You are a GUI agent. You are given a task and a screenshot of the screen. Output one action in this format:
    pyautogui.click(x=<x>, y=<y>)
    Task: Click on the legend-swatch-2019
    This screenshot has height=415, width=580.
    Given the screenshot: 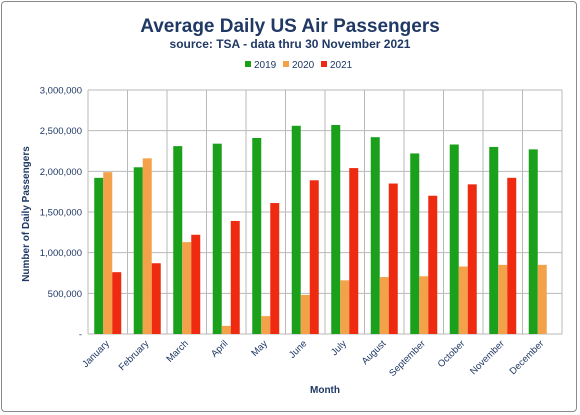 What is the action you would take?
    pyautogui.click(x=248, y=64)
    